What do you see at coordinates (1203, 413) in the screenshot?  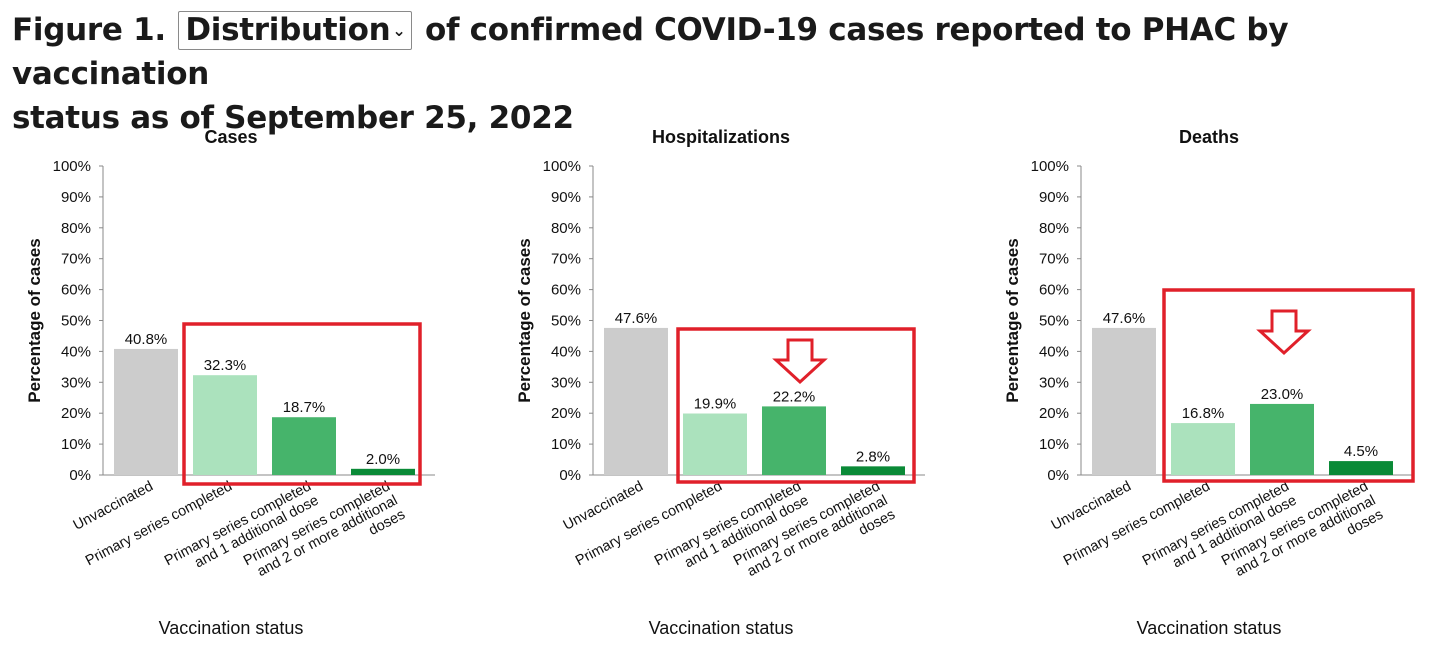 I see `data-label: 16.8%` at bounding box center [1203, 413].